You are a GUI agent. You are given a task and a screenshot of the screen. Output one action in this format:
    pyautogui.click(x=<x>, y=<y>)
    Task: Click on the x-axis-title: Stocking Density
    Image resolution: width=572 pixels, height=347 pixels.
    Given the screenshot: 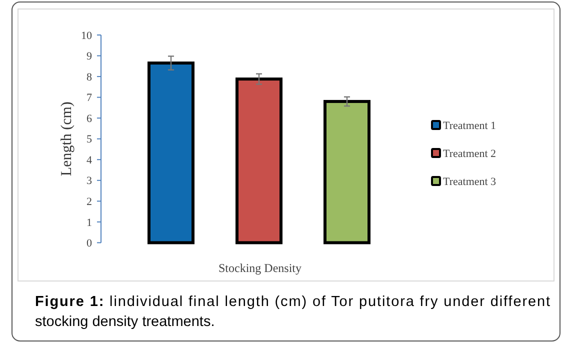 What is the action you would take?
    pyautogui.click(x=260, y=268)
    